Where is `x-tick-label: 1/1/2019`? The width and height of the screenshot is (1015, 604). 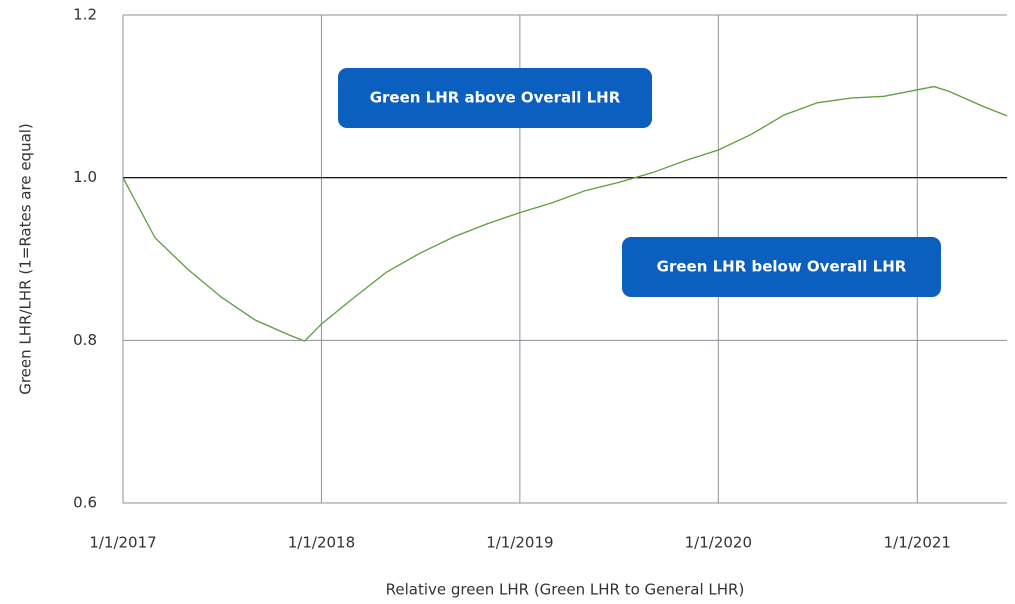 x-tick-label: 1/1/2019 is located at coordinates (519, 543).